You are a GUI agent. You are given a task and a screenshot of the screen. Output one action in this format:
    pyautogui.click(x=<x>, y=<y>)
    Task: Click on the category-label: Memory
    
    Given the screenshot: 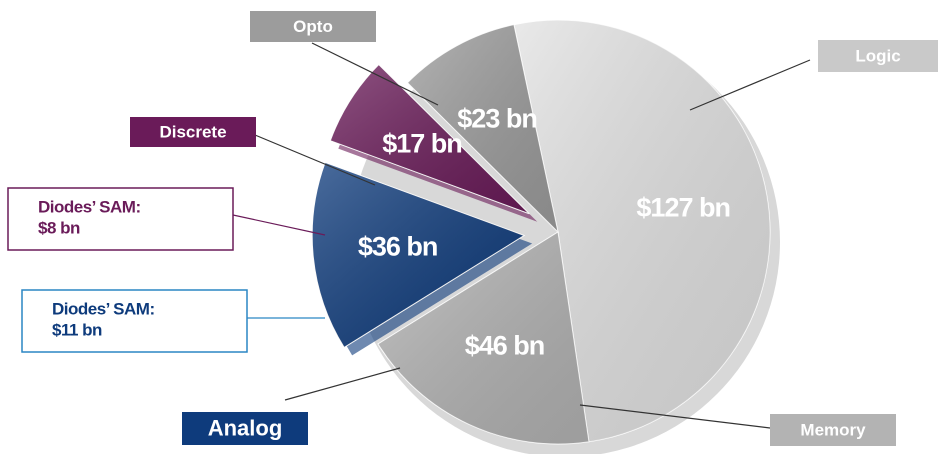 What is the action you would take?
    pyautogui.click(x=833, y=429)
    